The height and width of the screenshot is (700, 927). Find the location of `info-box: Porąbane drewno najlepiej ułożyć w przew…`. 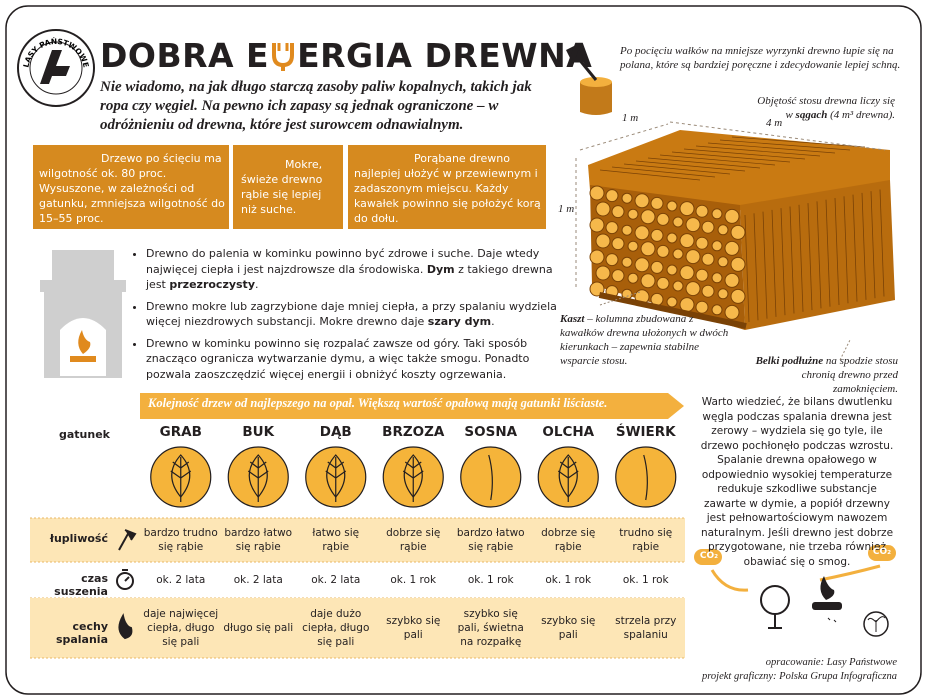

info-box: Porąbane drewno najlepiej ułożyć w przew… is located at coordinates (447, 187).